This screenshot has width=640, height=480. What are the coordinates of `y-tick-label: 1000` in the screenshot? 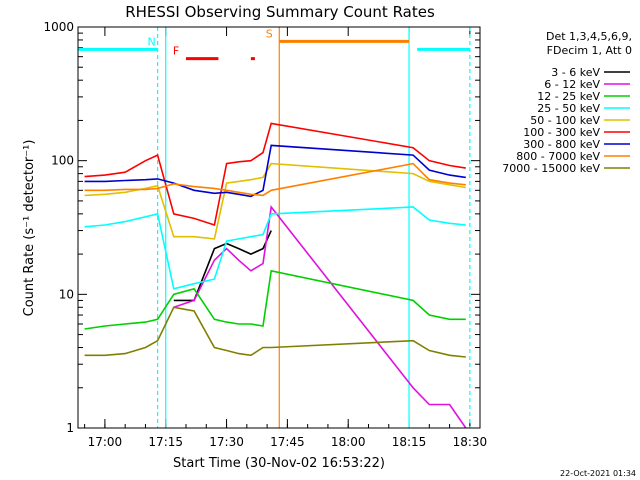 It's located at (58, 27).